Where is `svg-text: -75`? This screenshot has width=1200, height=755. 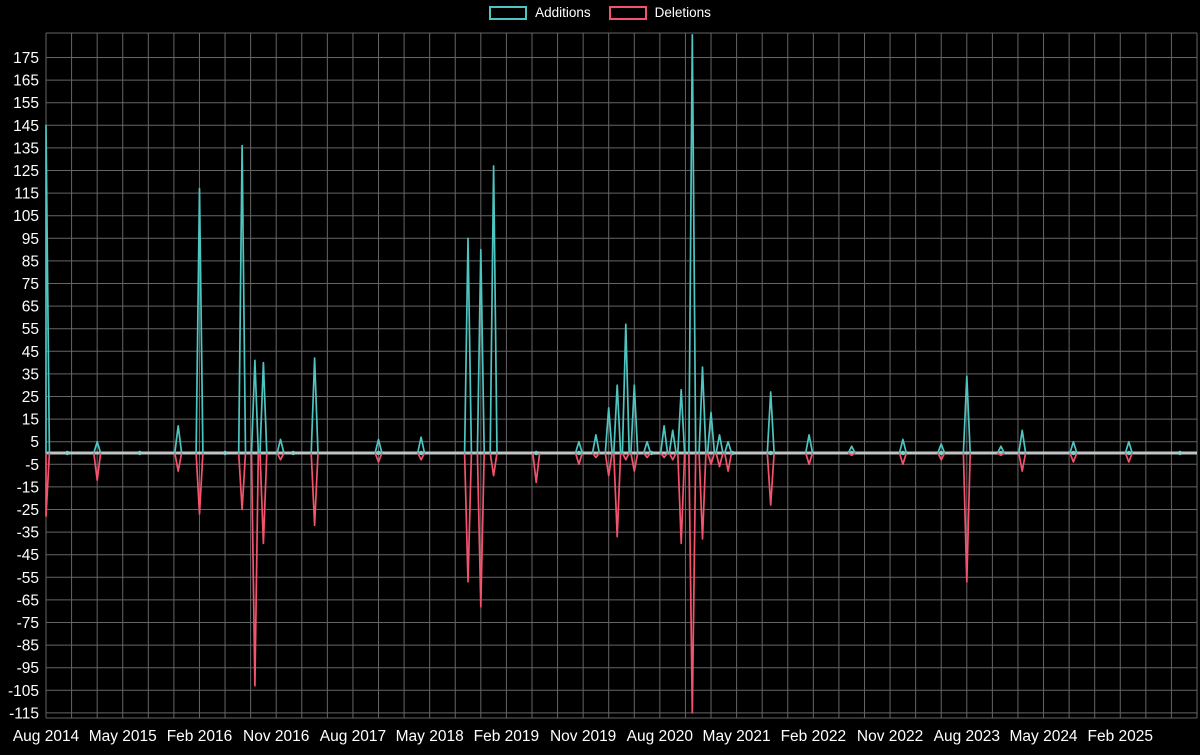
svg-text: -75 is located at coordinates (28, 623).